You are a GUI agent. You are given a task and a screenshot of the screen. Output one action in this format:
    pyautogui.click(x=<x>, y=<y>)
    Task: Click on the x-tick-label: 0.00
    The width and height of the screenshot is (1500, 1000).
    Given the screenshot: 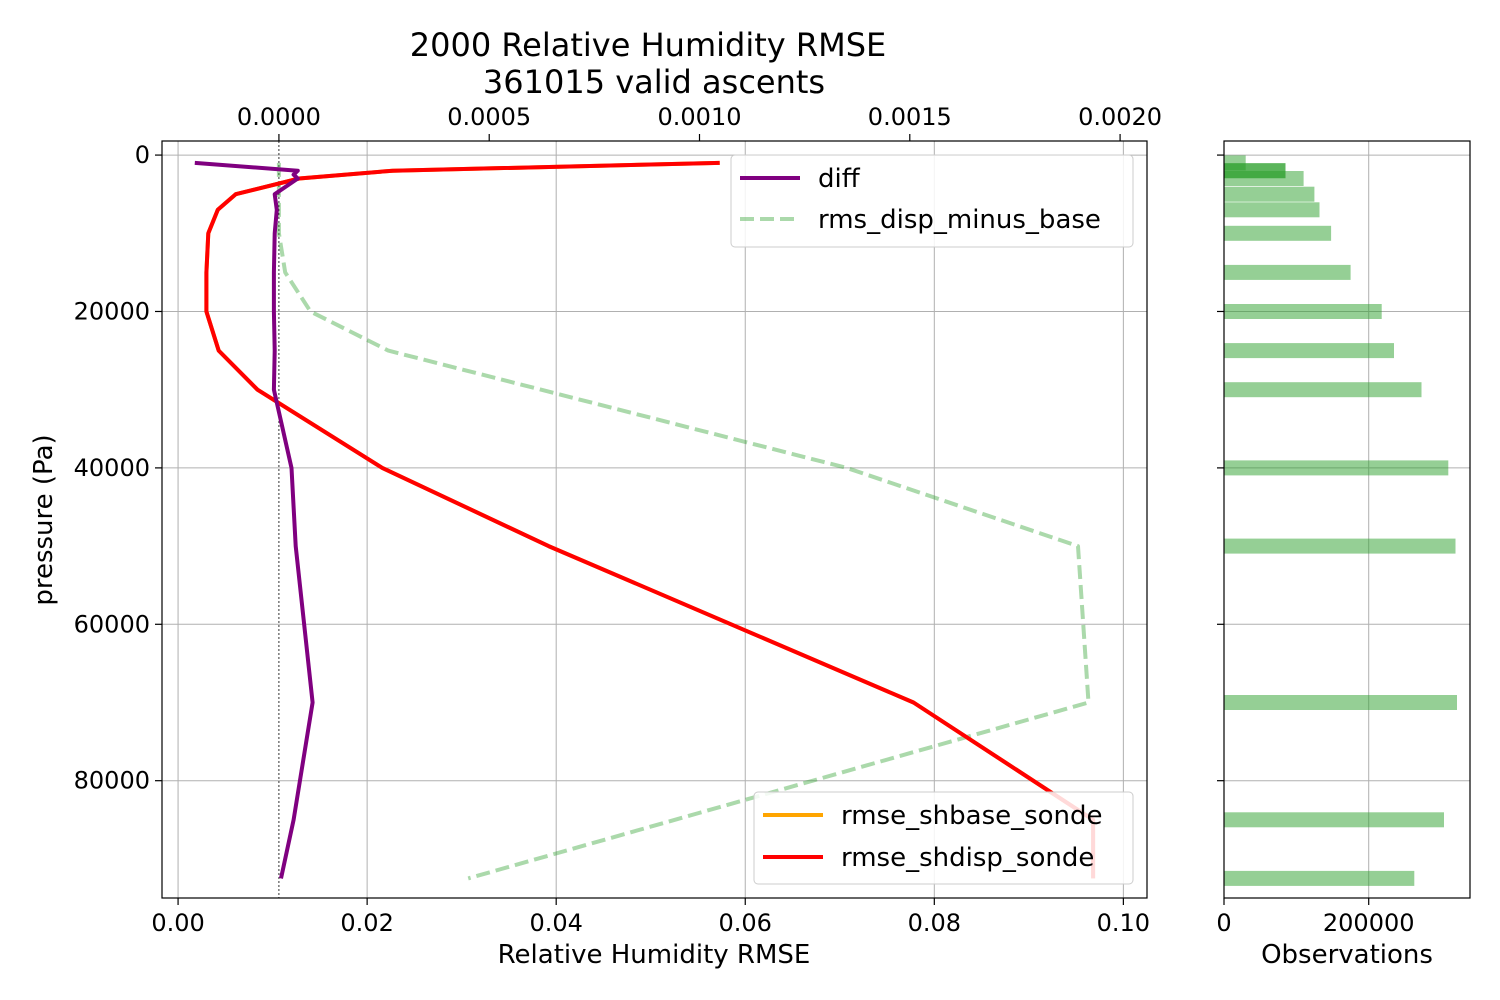 What is the action you would take?
    pyautogui.click(x=177, y=923)
    